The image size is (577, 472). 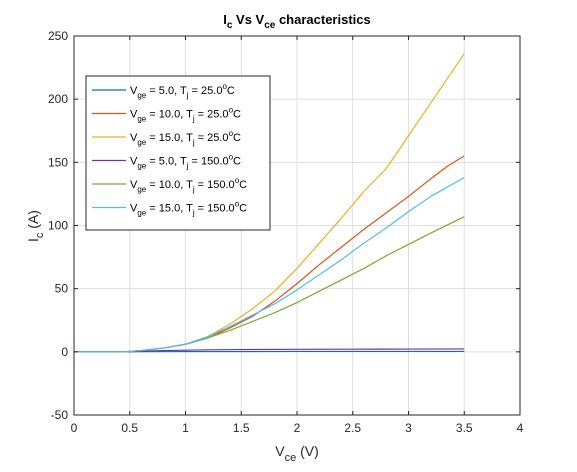 I want to click on x-tick-label: 3.5, so click(x=464, y=428).